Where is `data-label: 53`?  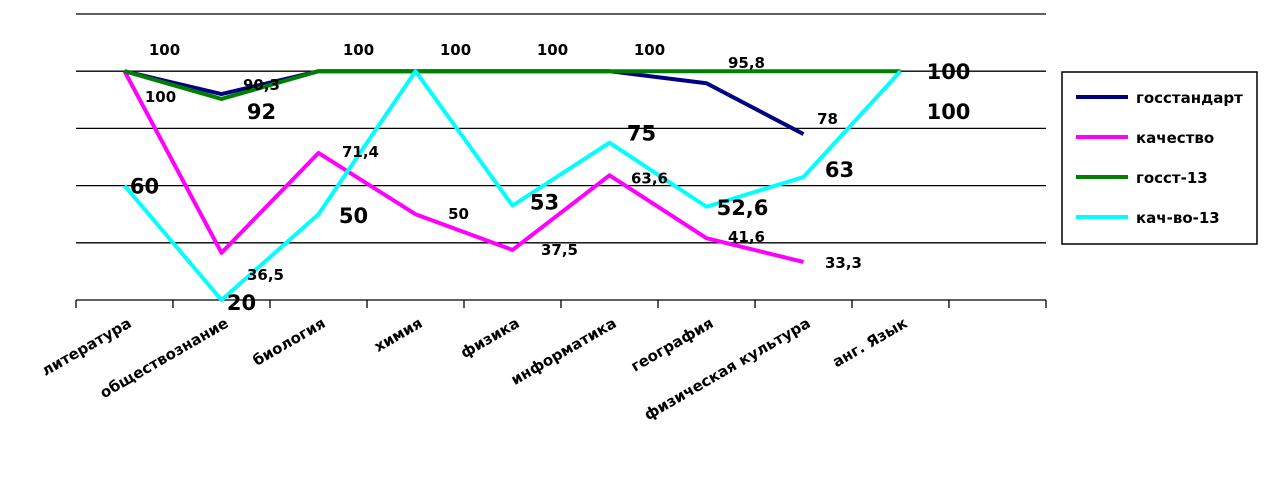
data-label: 53 is located at coordinates (544, 203).